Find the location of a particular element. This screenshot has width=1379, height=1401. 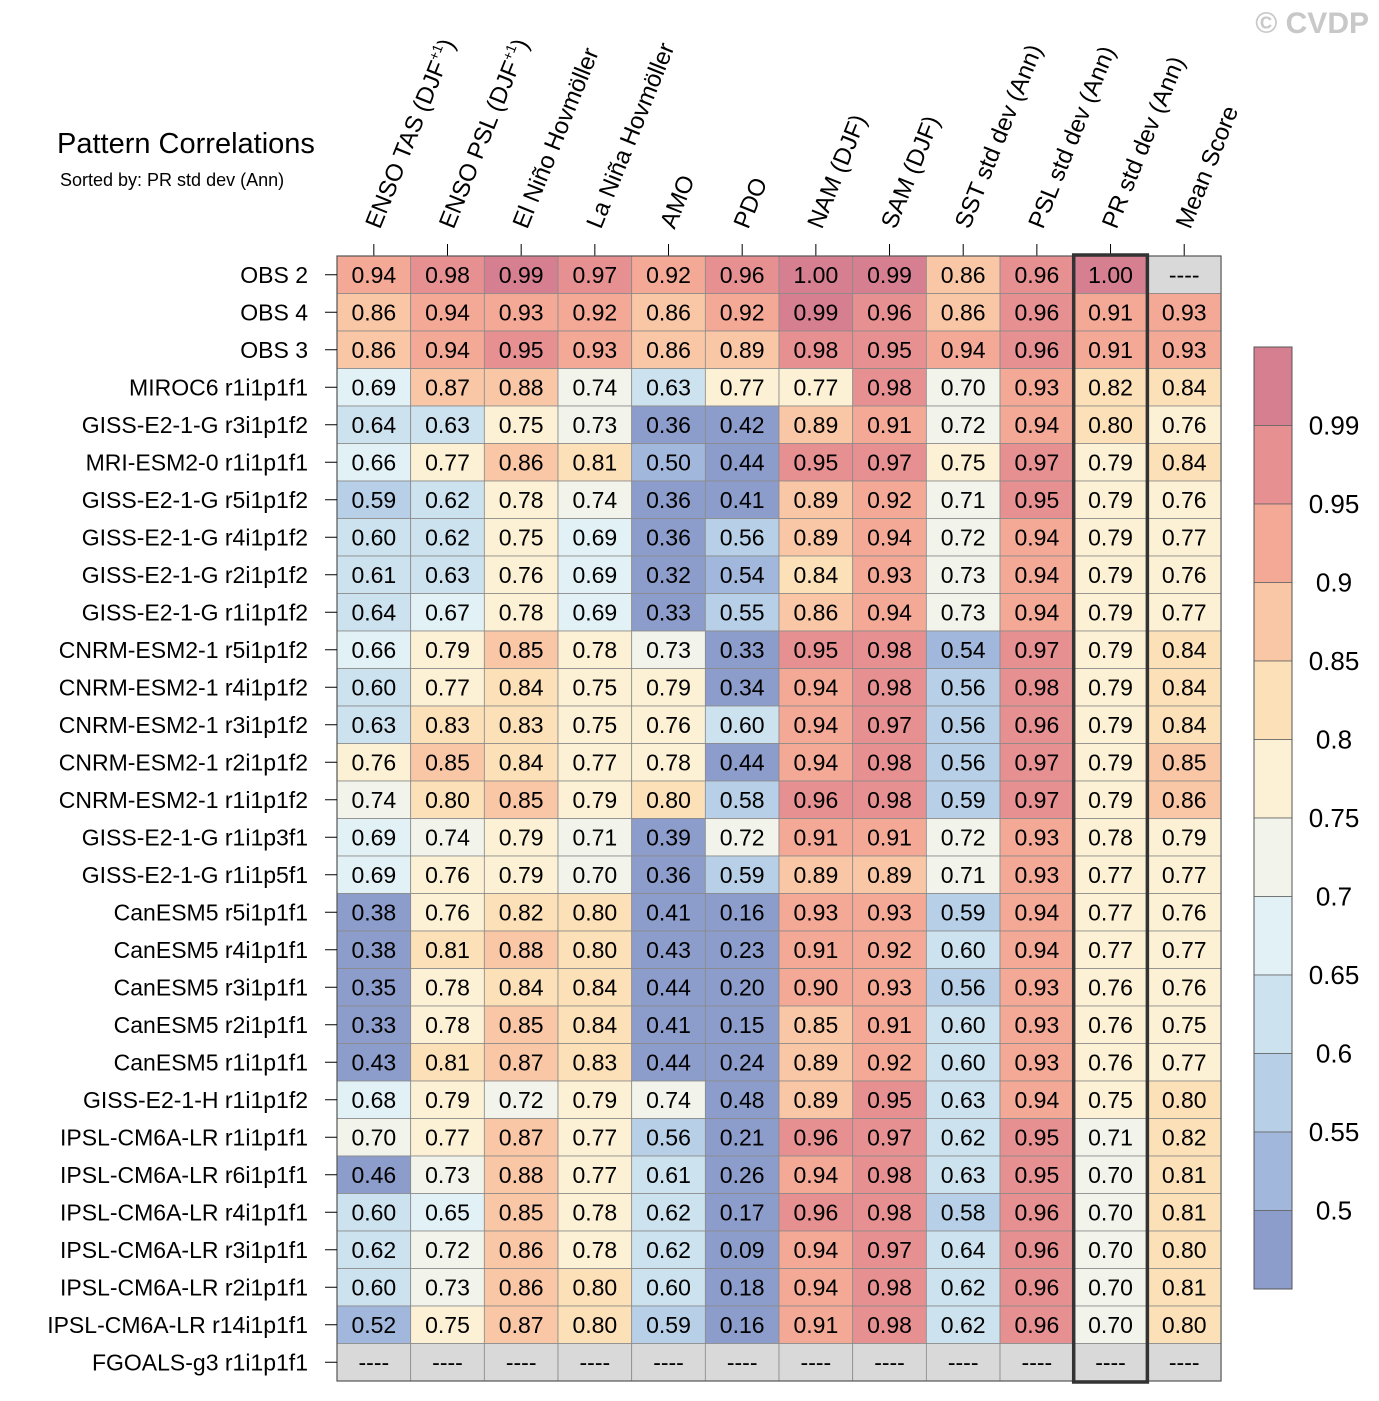

cell-value: 0.63 is located at coordinates (668, 387).